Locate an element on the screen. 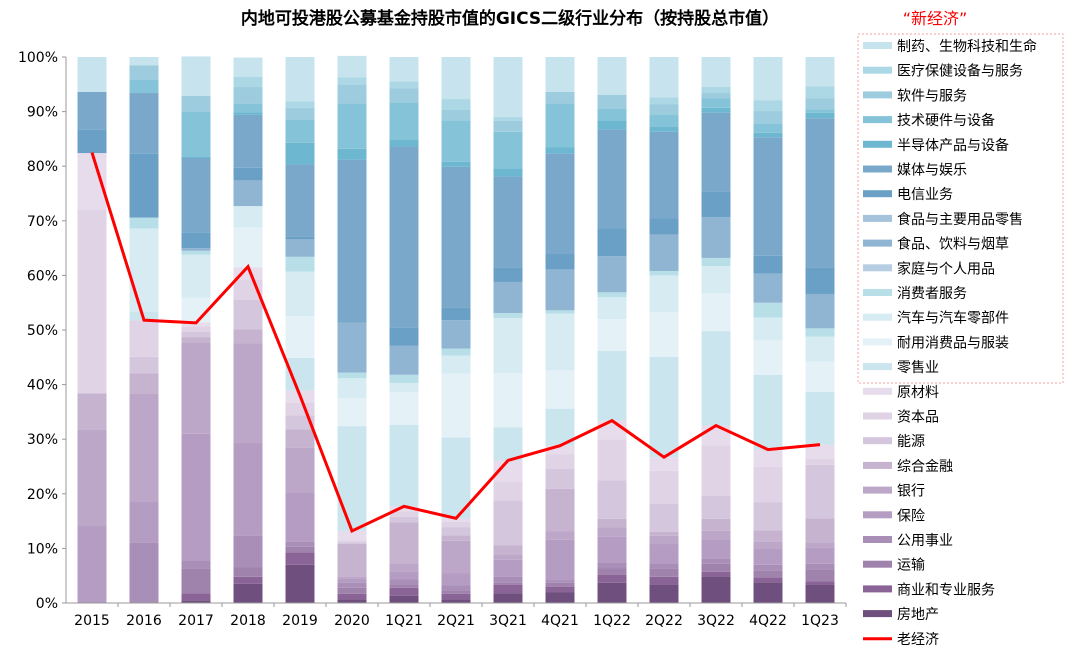 The height and width of the screenshot is (671, 1080). x-tick-label: 2016 is located at coordinates (144, 621).